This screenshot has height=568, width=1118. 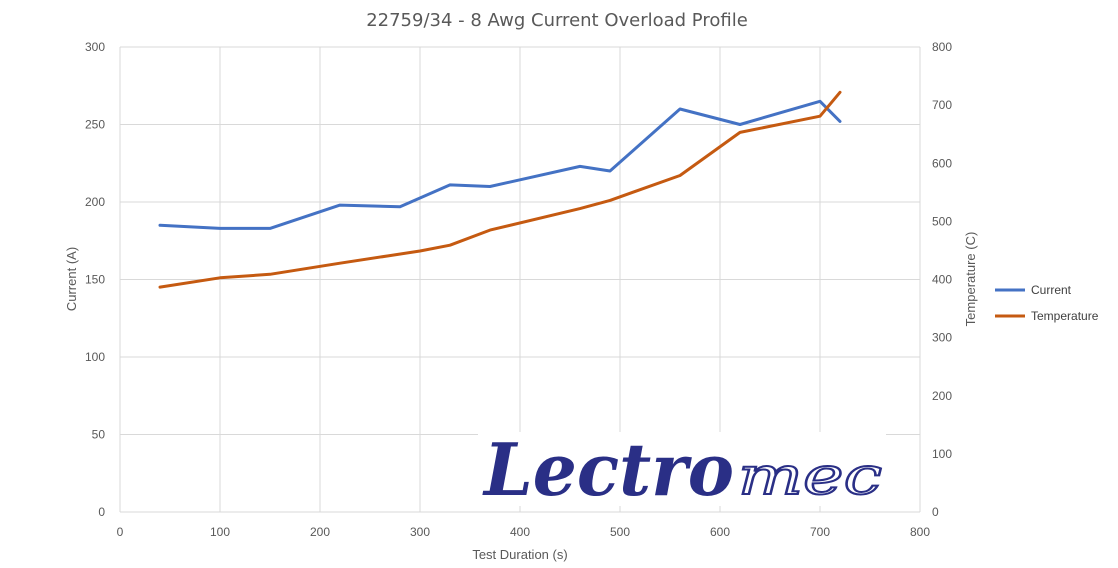 What do you see at coordinates (95, 357) in the screenshot?
I see `y-tick-label-2: 100` at bounding box center [95, 357].